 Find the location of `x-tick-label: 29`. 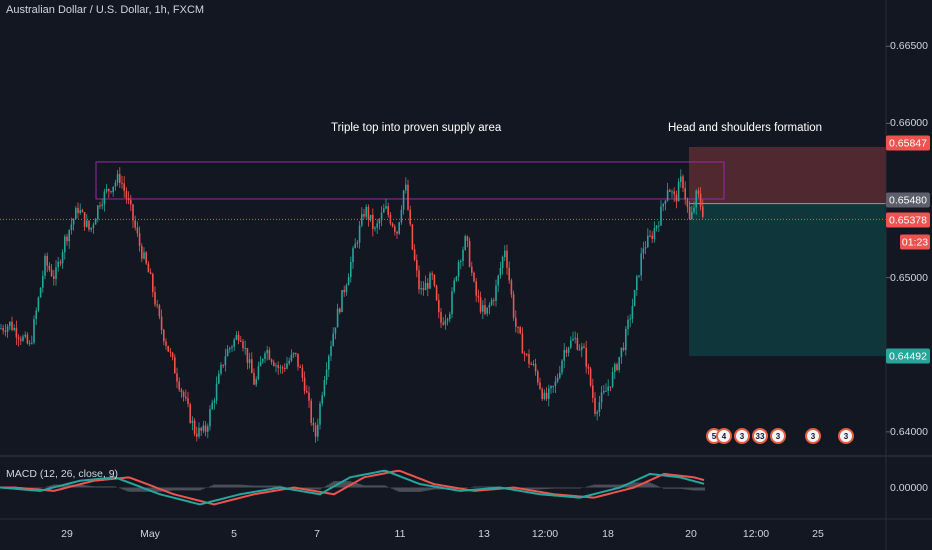

x-tick-label: 29 is located at coordinates (67, 534).